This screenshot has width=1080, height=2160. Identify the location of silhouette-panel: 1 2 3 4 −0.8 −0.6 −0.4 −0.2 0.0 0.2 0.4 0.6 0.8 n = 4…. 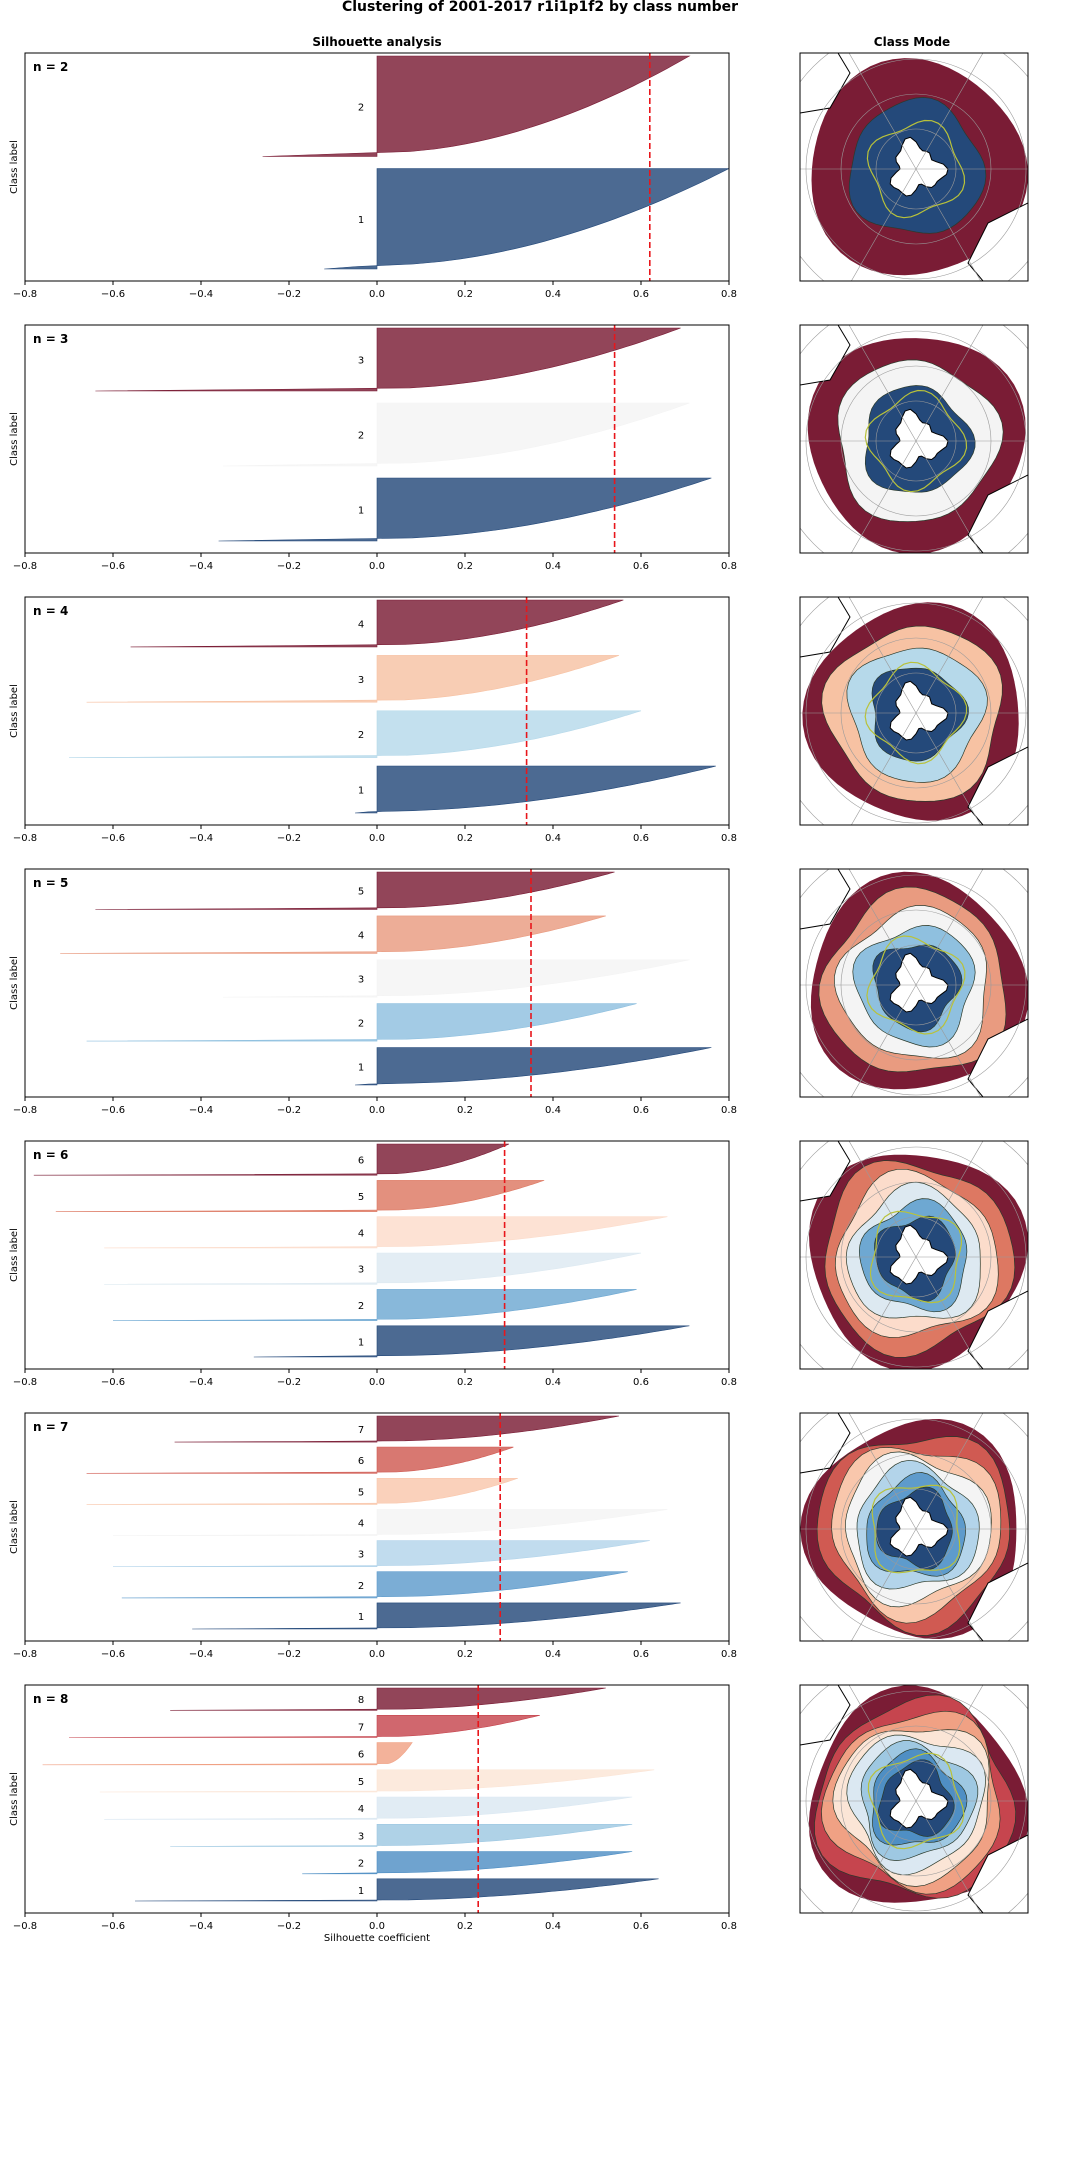
(373, 720).